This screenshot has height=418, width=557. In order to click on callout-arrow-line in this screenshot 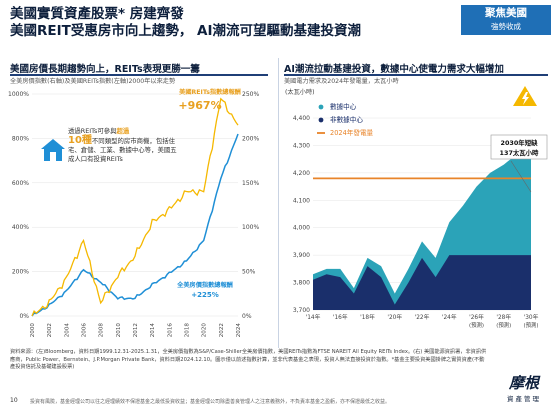, I will do `click(521, 176)`.